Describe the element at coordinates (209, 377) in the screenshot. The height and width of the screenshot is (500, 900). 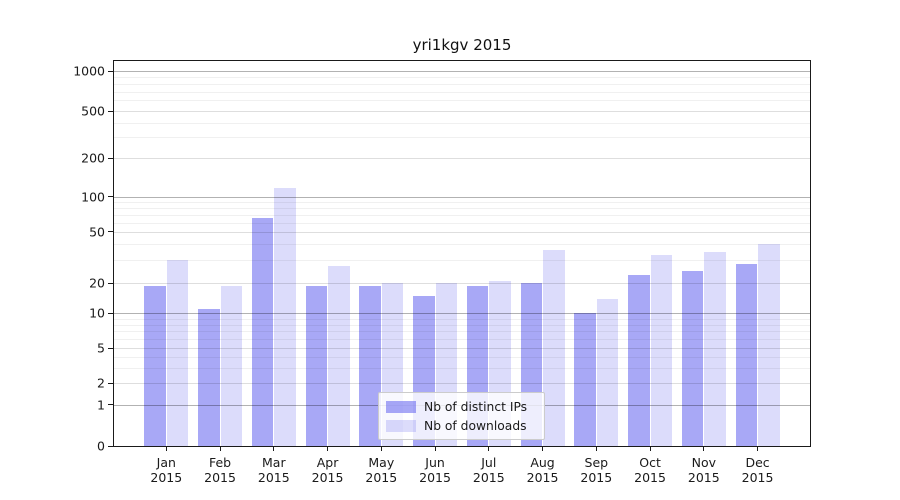
I see `bar-ips-feb` at that location.